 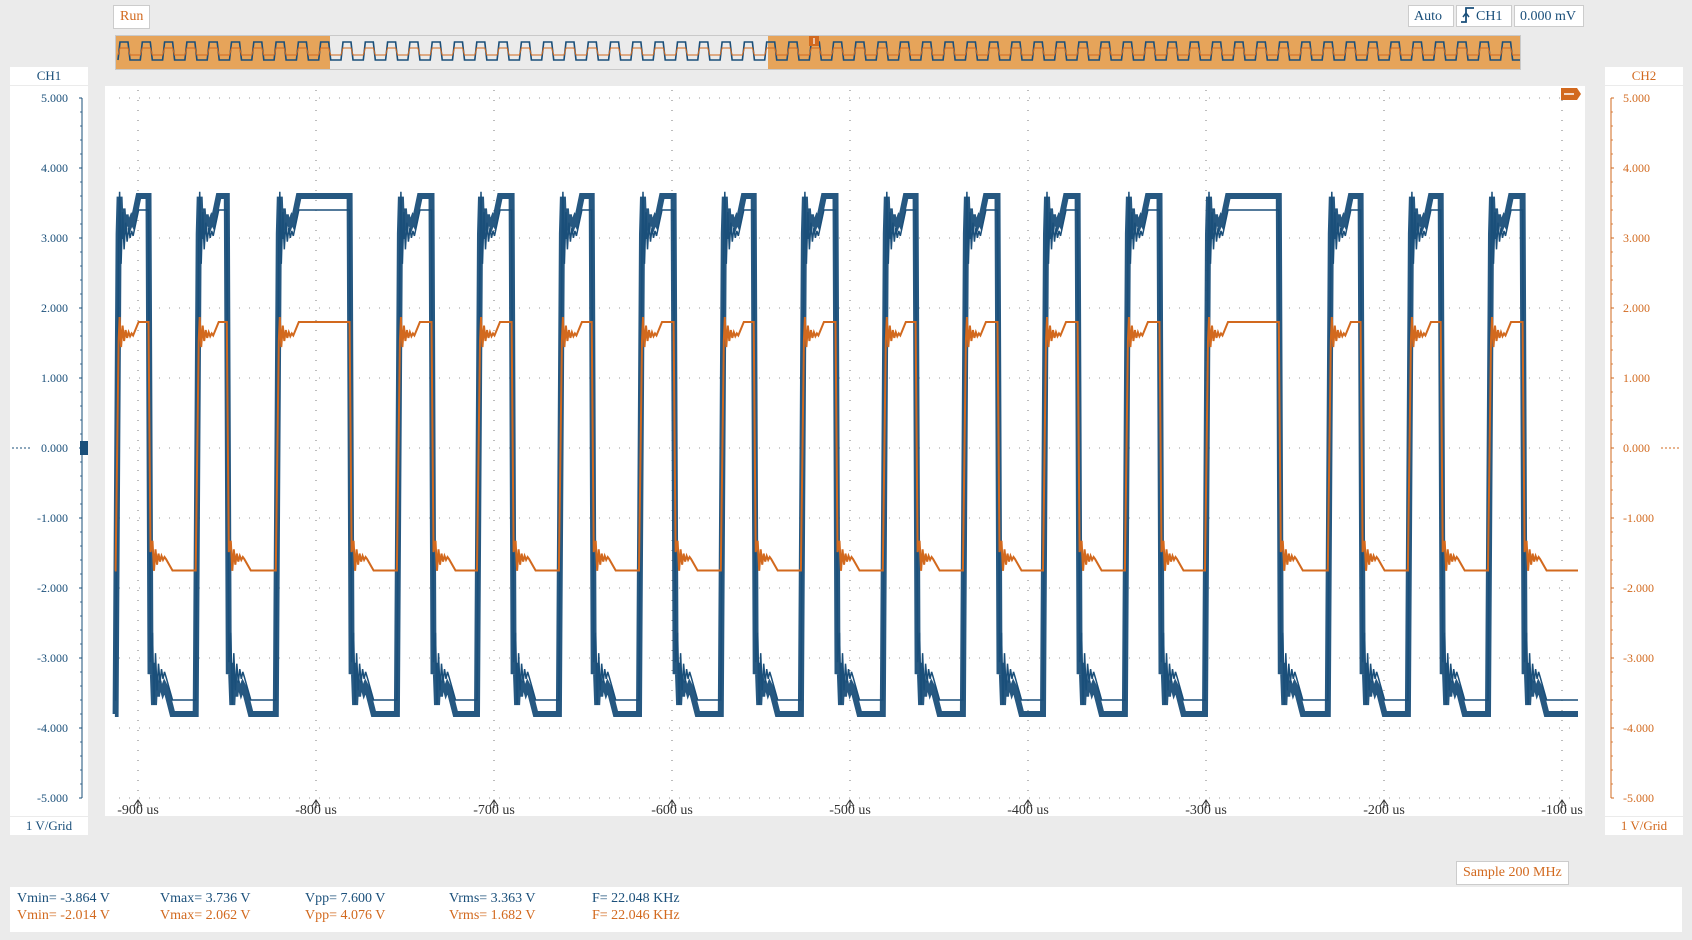 I want to click on x-tick-label: -800 us, so click(x=316, y=809).